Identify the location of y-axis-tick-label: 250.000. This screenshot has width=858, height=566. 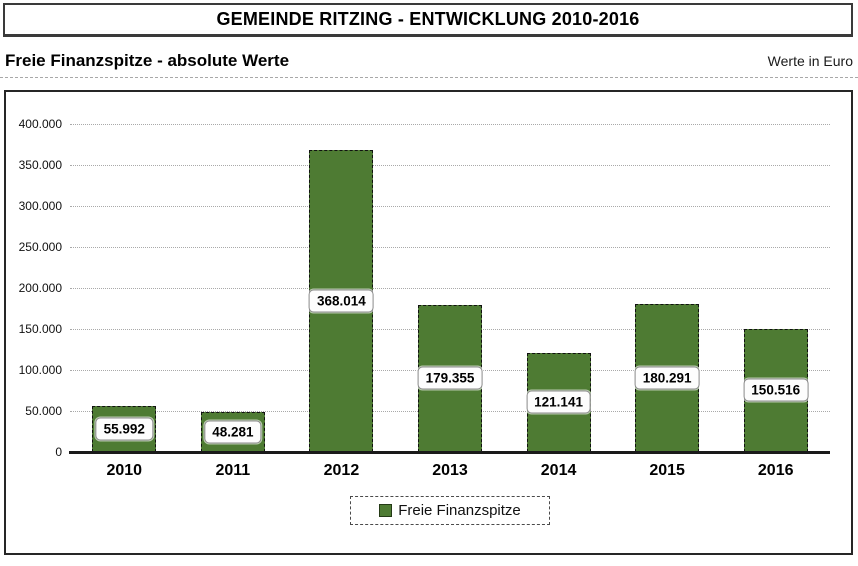
(40, 247).